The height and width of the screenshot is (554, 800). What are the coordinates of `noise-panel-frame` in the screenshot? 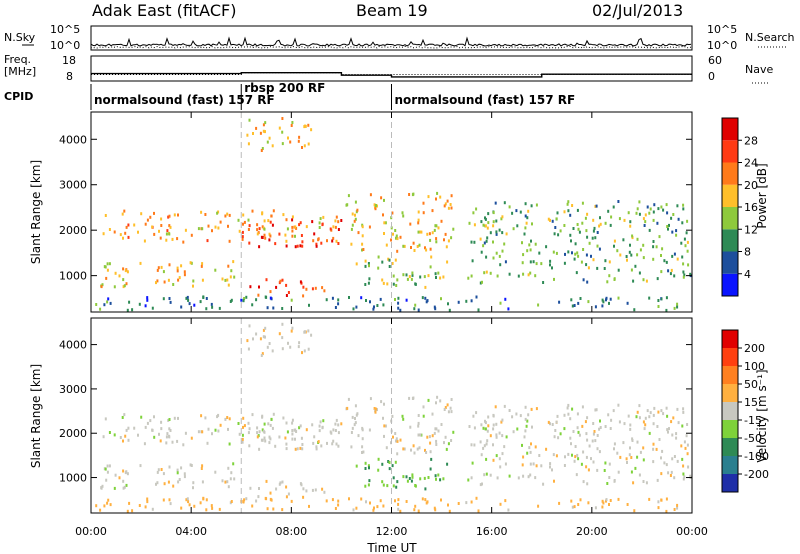 It's located at (391, 38).